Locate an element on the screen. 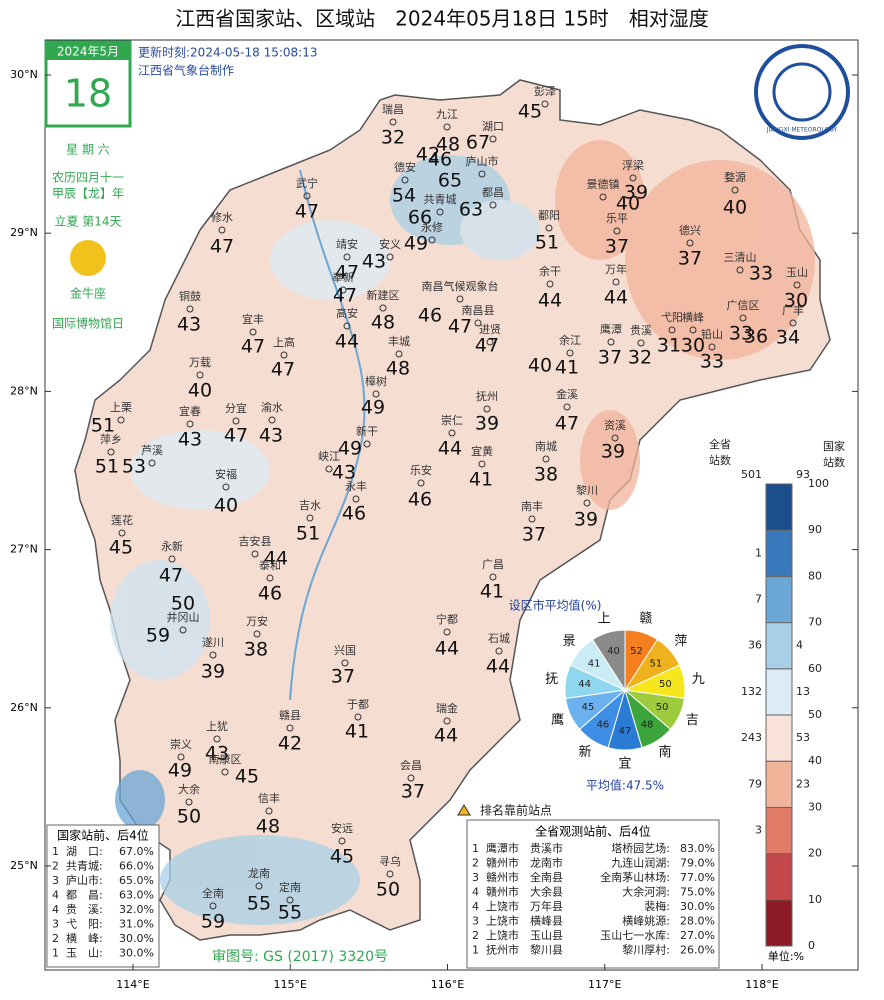 The height and width of the screenshot is (1000, 884). pie-category: 上 is located at coordinates (604, 618).